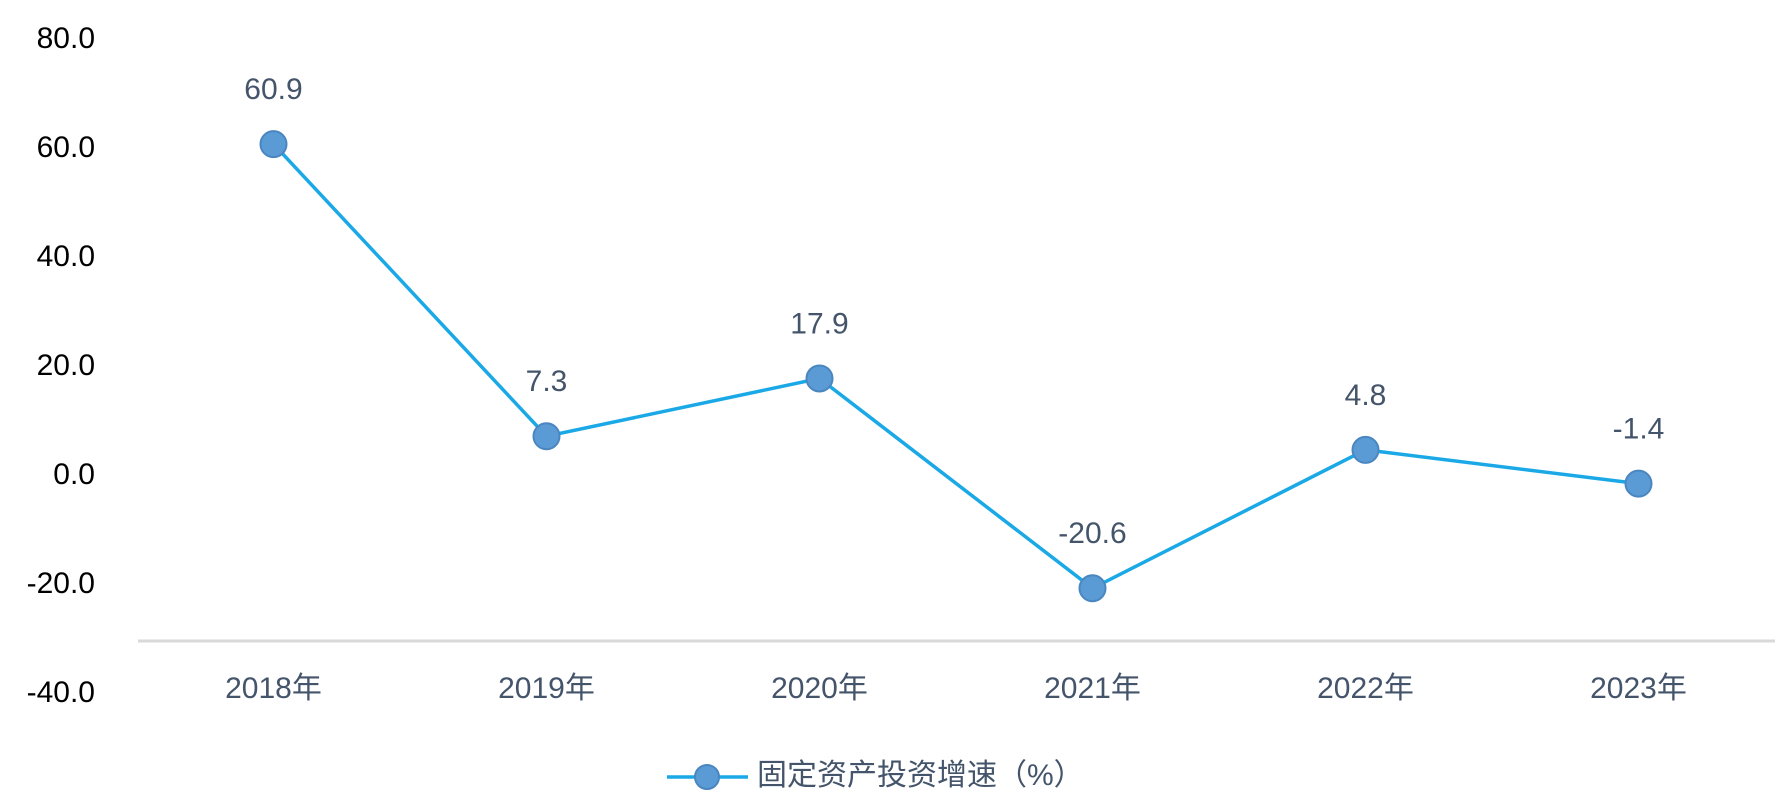  Describe the element at coordinates (273, 688) in the screenshot. I see `x-tick-label: 2018年` at that location.